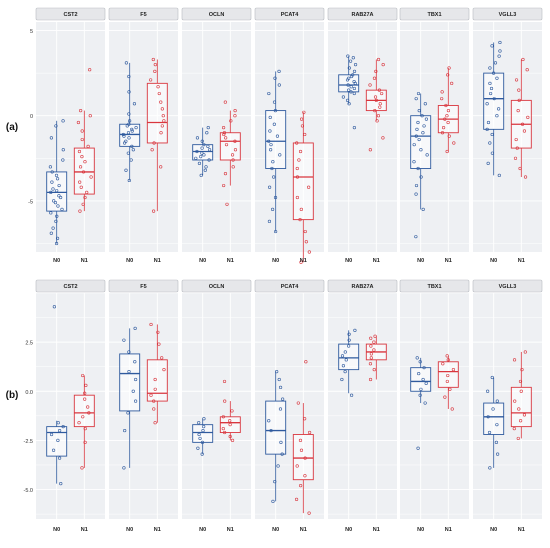 The height and width of the screenshot is (548, 550). What do you see at coordinates (434, 406) in the screenshot?
I see `facet-tbx1: TBX1 N0 N1` at bounding box center [434, 406].